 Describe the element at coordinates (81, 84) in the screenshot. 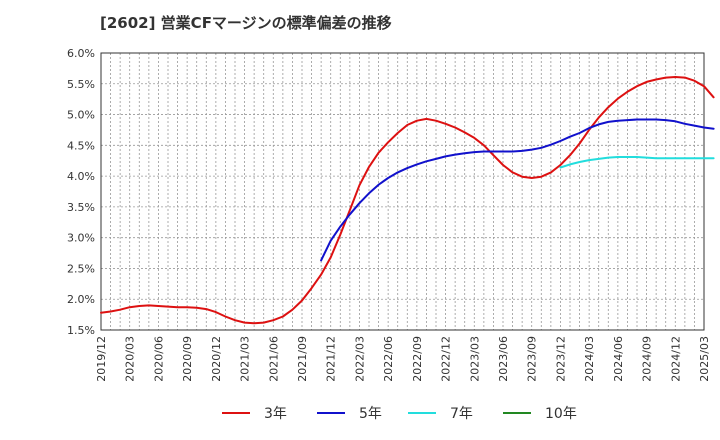

I see `y-tick-label: 5.5%` at that location.